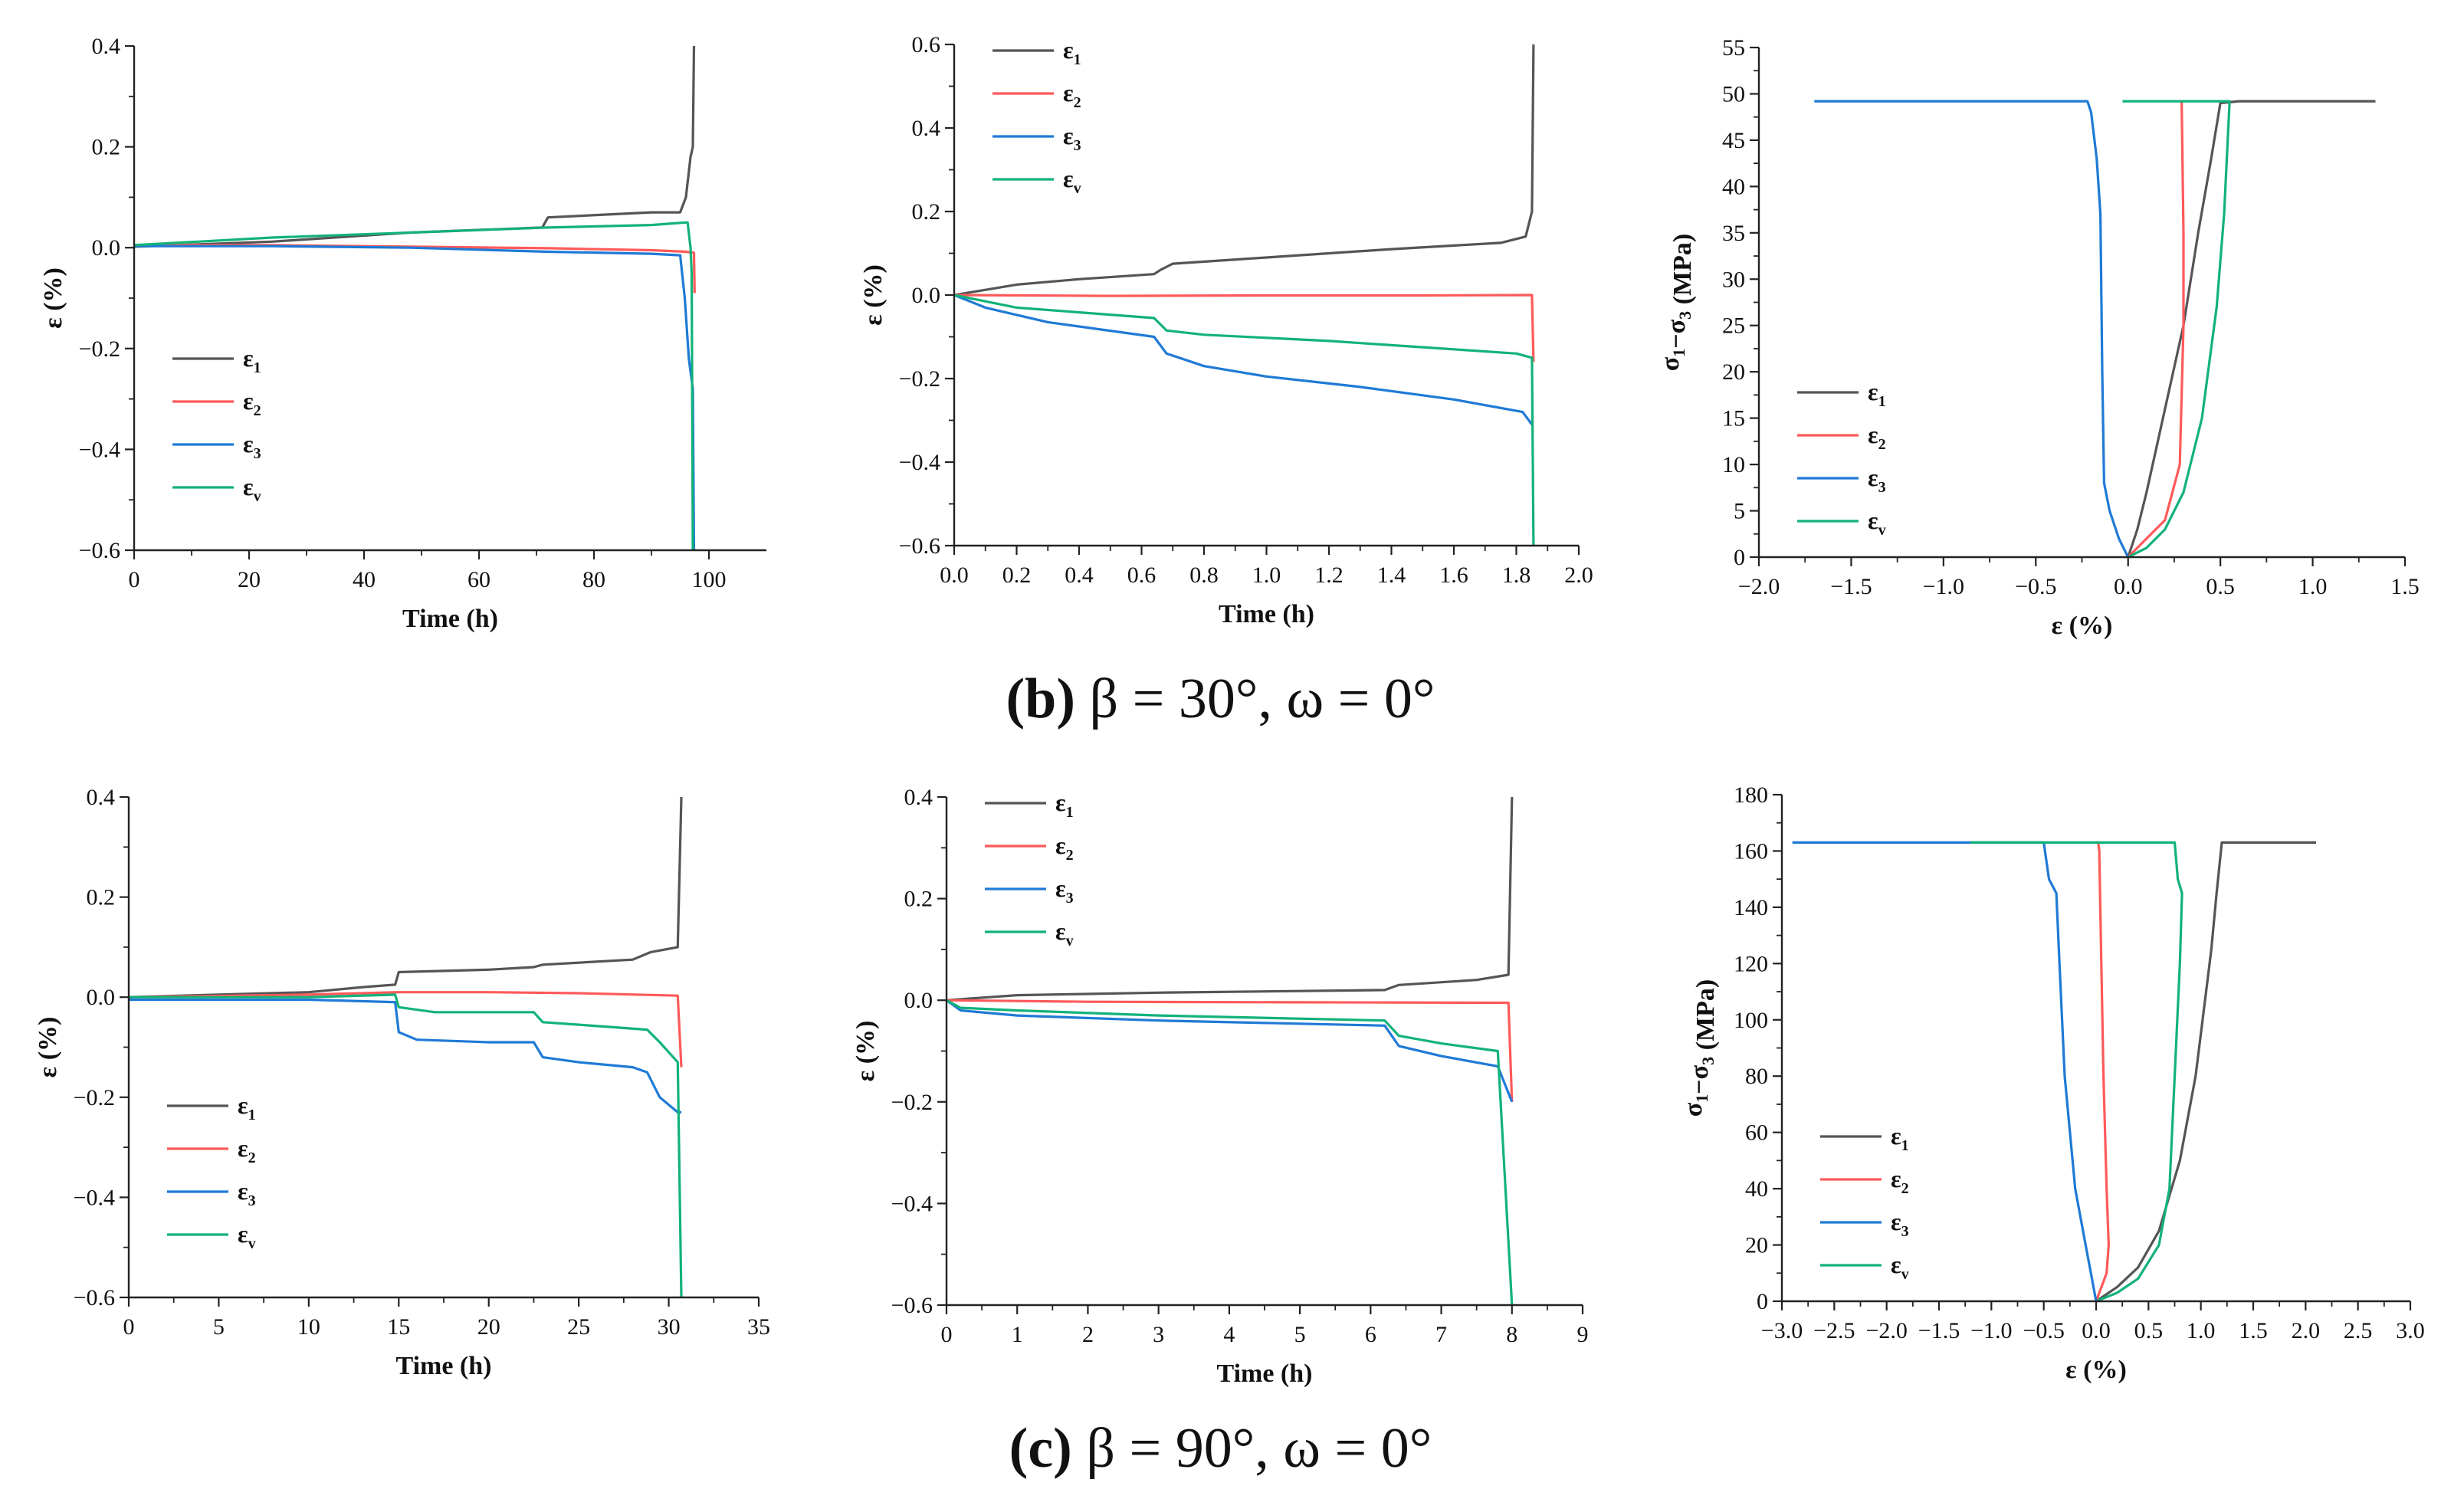 The image size is (2441, 1512). Describe the element at coordinates (1142, 575) in the screenshot. I see `x-tick-label: 0.6` at that location.